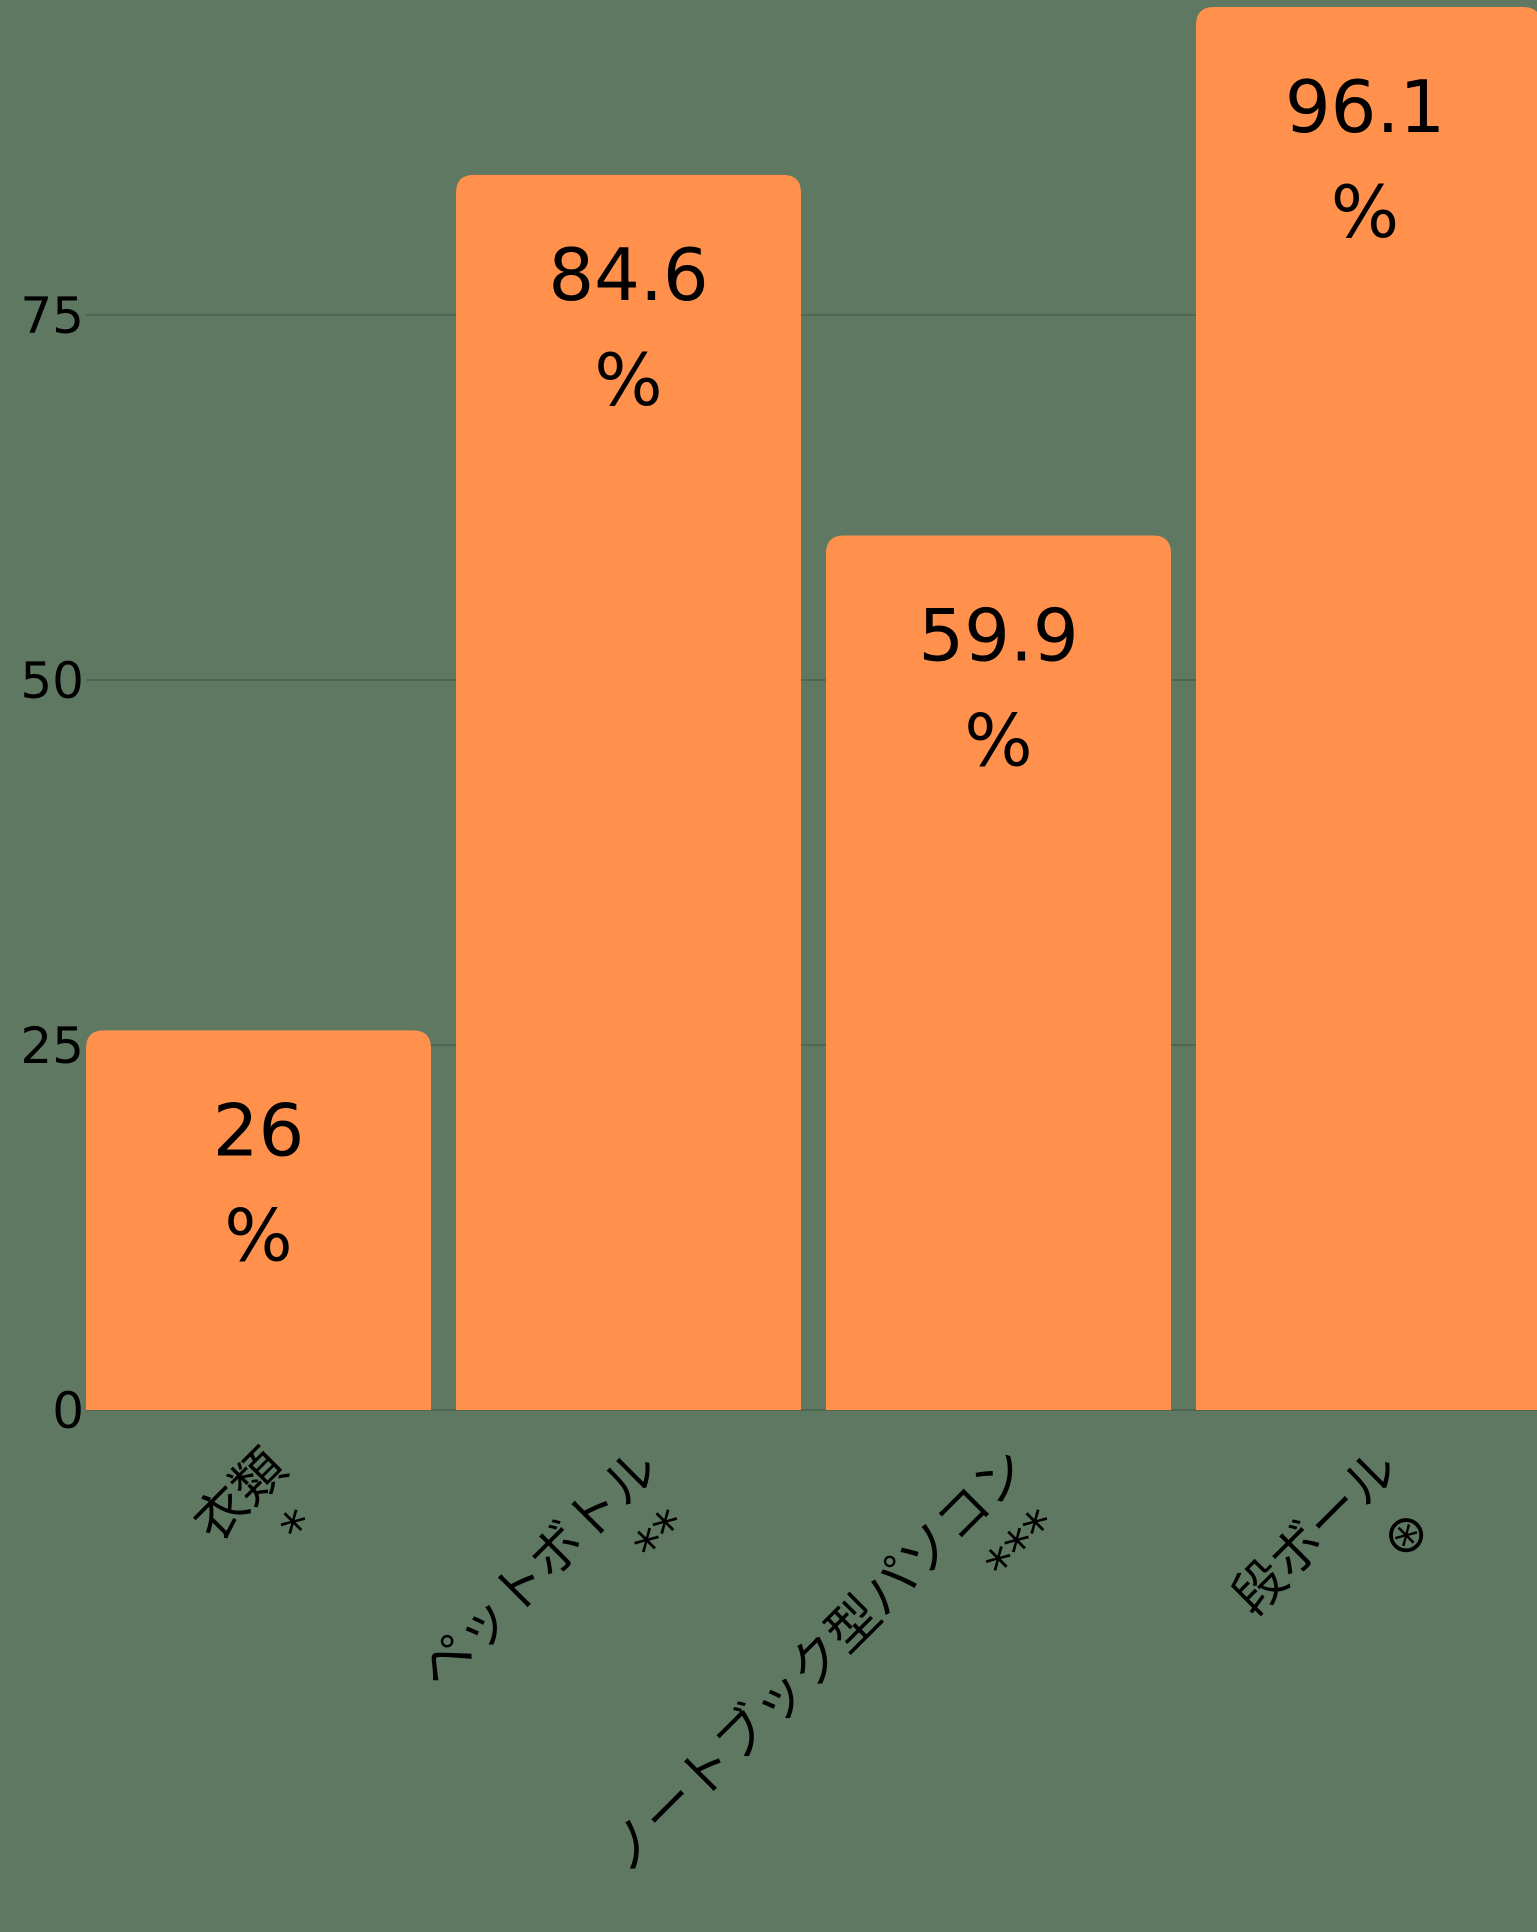 Image resolution: width=1537 pixels, height=1932 pixels. I want to click on y-tick-label-0: 0, so click(68, 1411).